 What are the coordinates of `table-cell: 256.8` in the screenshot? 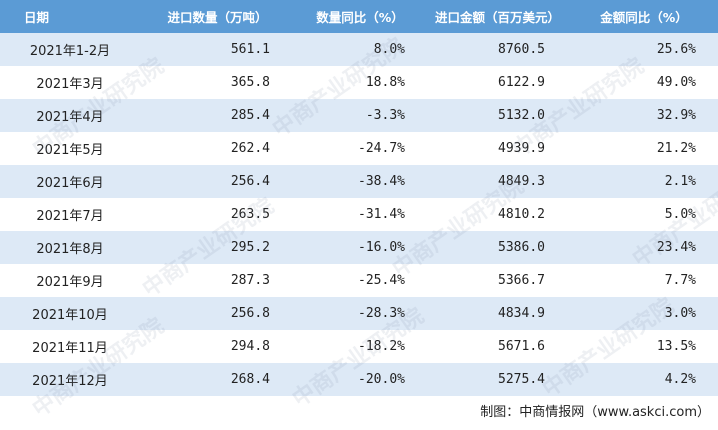 It's located at (217, 313).